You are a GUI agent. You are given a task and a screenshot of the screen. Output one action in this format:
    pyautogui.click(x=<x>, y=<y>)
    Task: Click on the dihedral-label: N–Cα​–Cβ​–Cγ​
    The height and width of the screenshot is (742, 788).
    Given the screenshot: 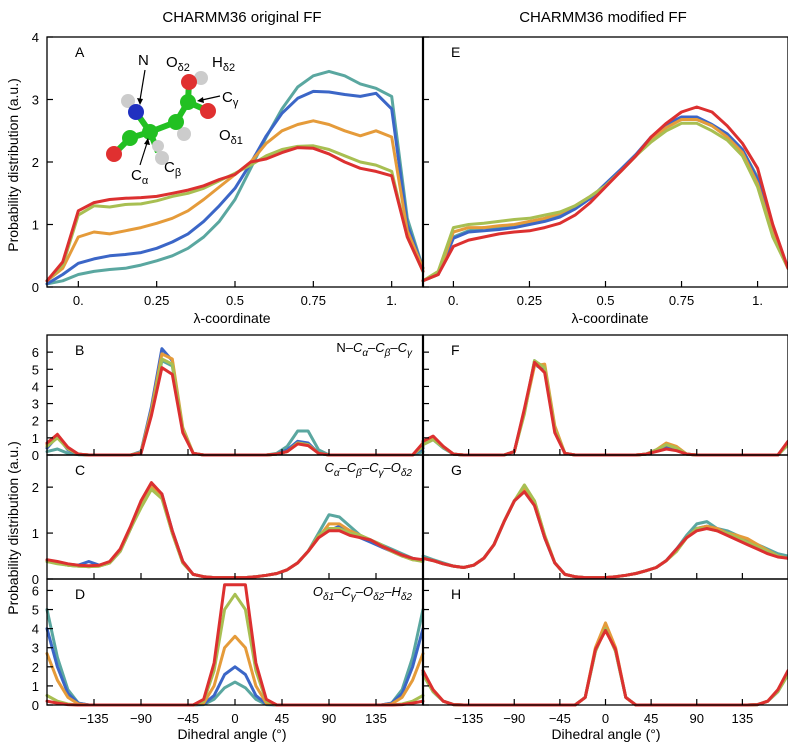 What is the action you would take?
    pyautogui.click(x=374, y=349)
    